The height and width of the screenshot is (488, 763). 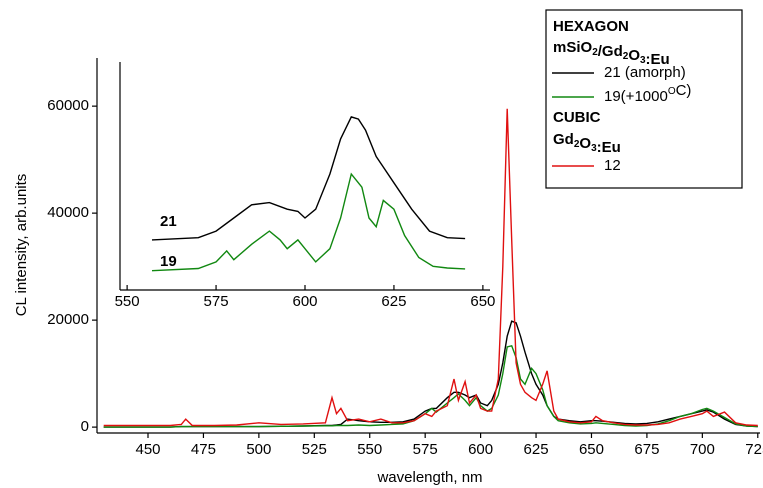 I want to click on legend-label: 12, so click(x=612, y=165).